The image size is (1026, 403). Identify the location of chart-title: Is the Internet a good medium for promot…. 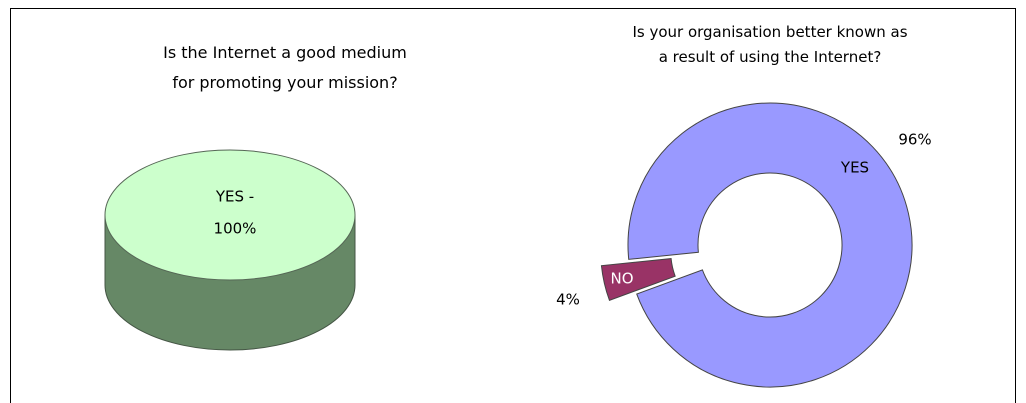
(285, 67).